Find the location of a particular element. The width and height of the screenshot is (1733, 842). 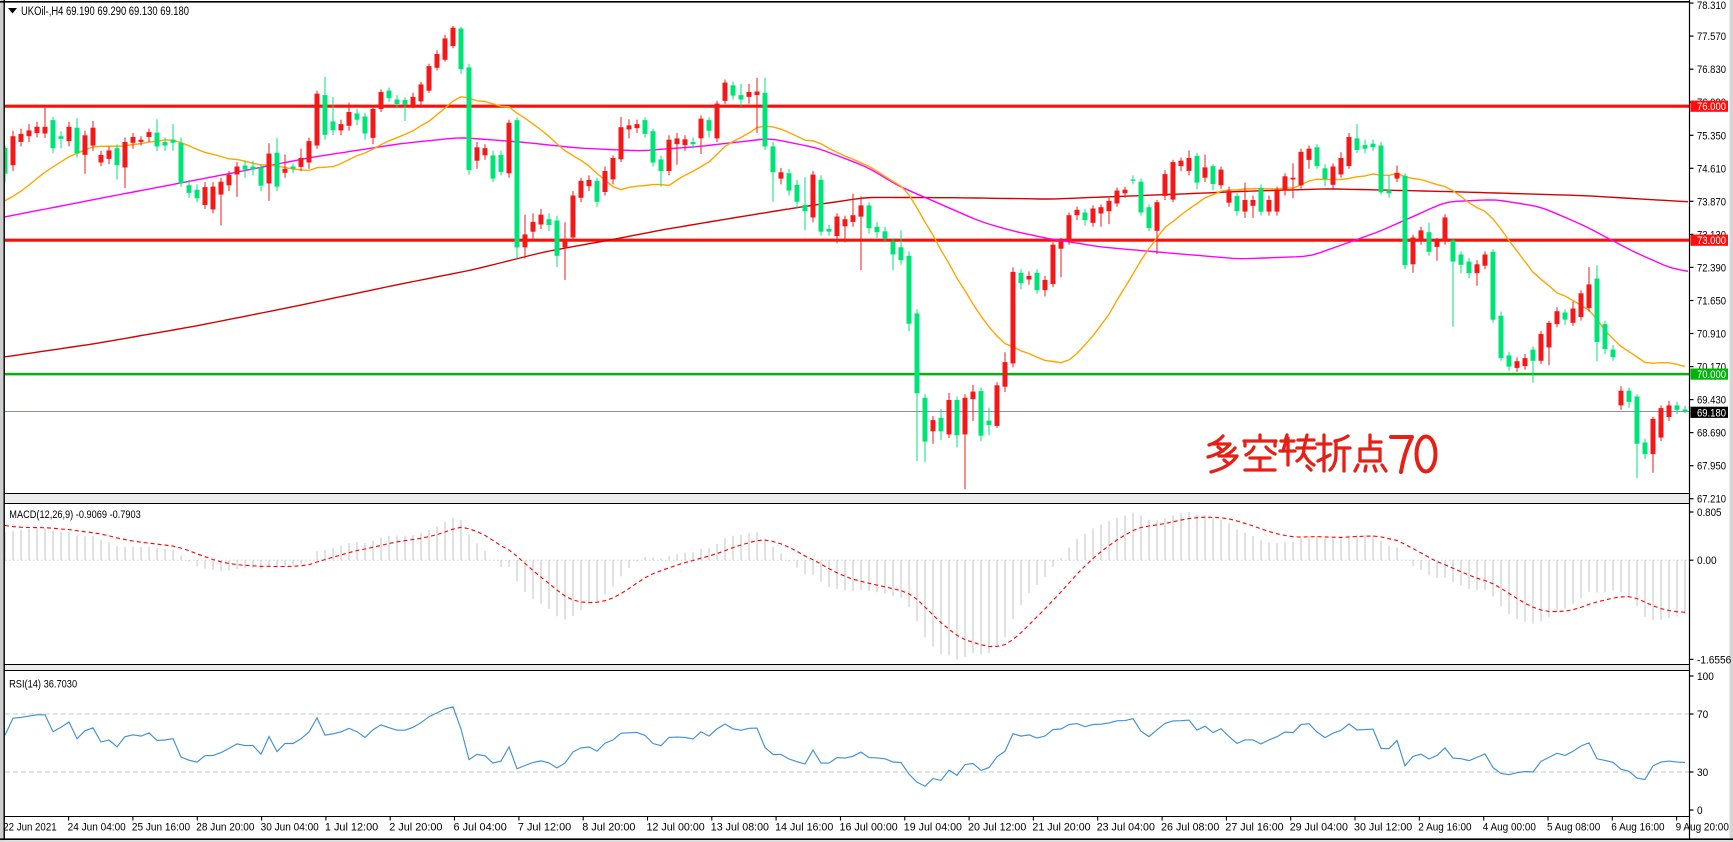

svg-text: 13 Jul 08:00 is located at coordinates (740, 828).